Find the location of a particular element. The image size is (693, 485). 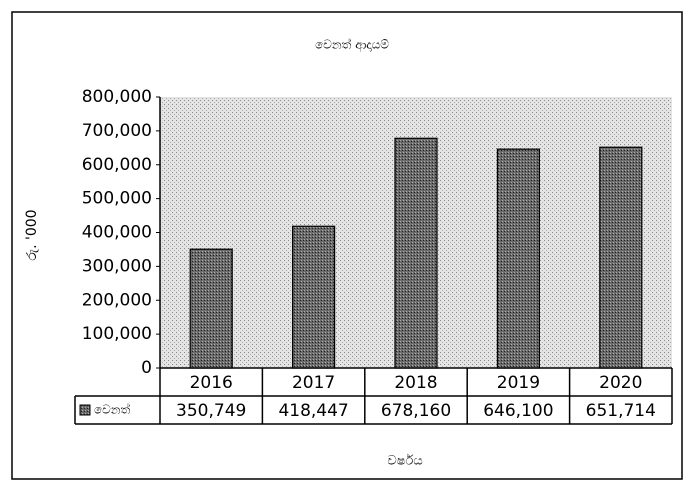

y-axis-label: රු. '000 is located at coordinates (32, 234).